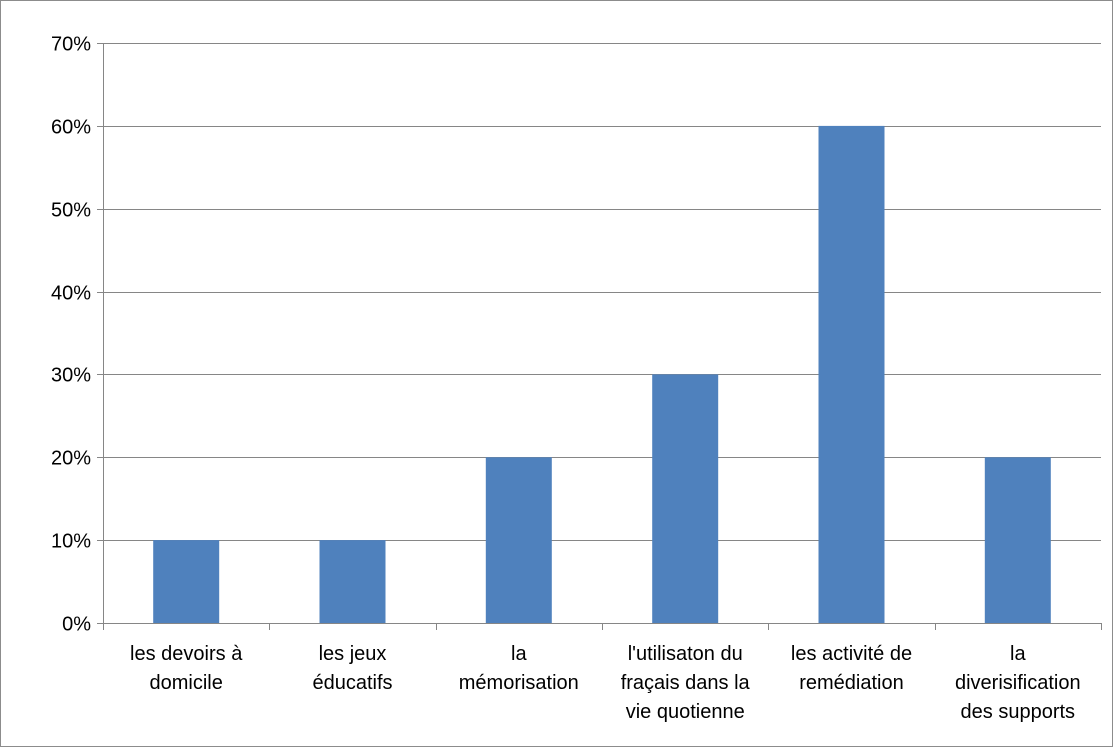 This screenshot has width=1113, height=748. What do you see at coordinates (352, 683) in the screenshot?
I see `x-category-label-line: éducatifs` at bounding box center [352, 683].